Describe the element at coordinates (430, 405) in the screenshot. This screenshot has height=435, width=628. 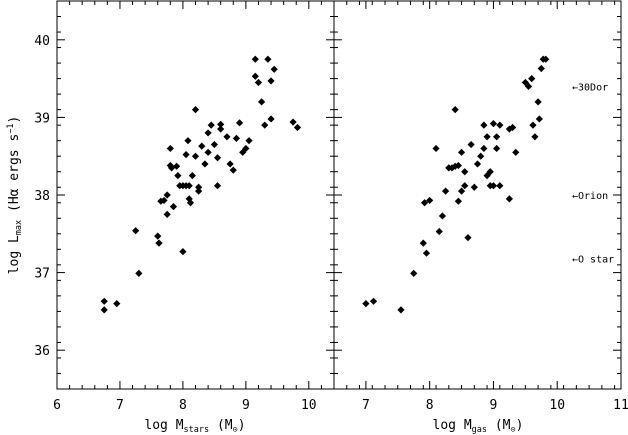
I see `right-x-tick-label: 8` at that location.